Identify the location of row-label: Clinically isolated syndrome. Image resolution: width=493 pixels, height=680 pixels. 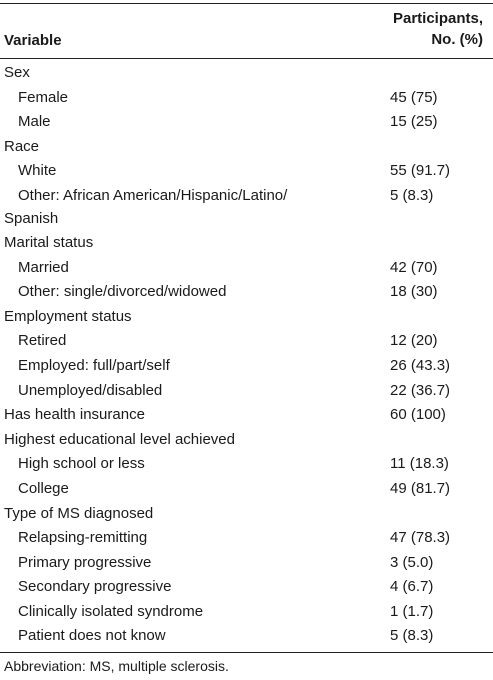
(110, 612).